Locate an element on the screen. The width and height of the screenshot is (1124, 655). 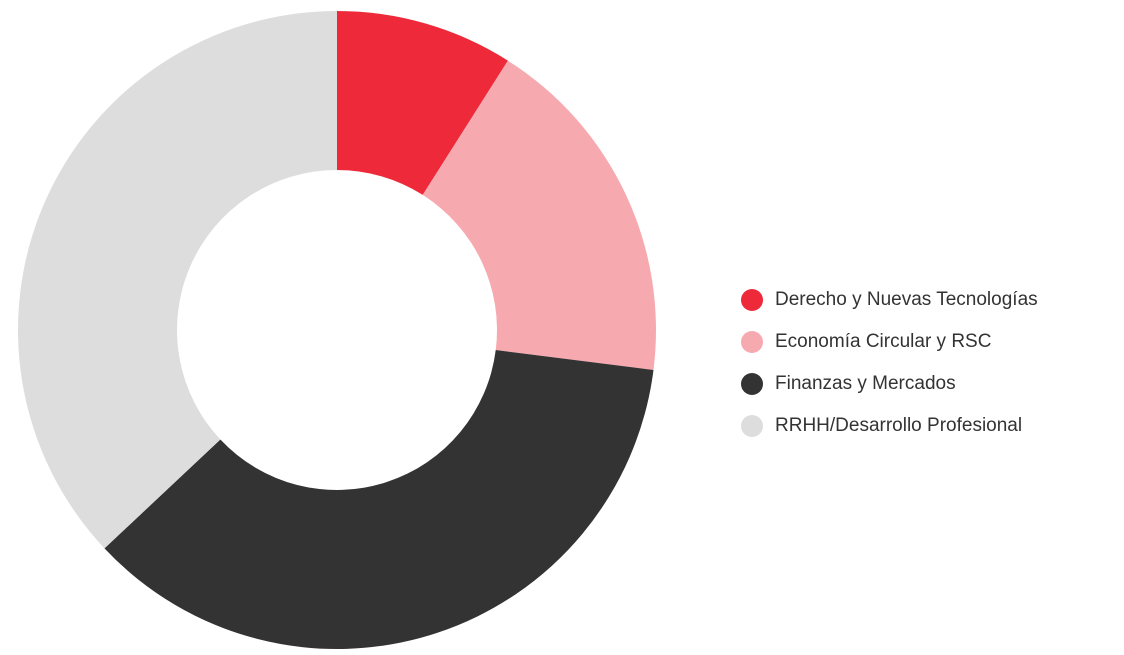
legend-label: RRHH/Desarrollo Profesional is located at coordinates (898, 425).